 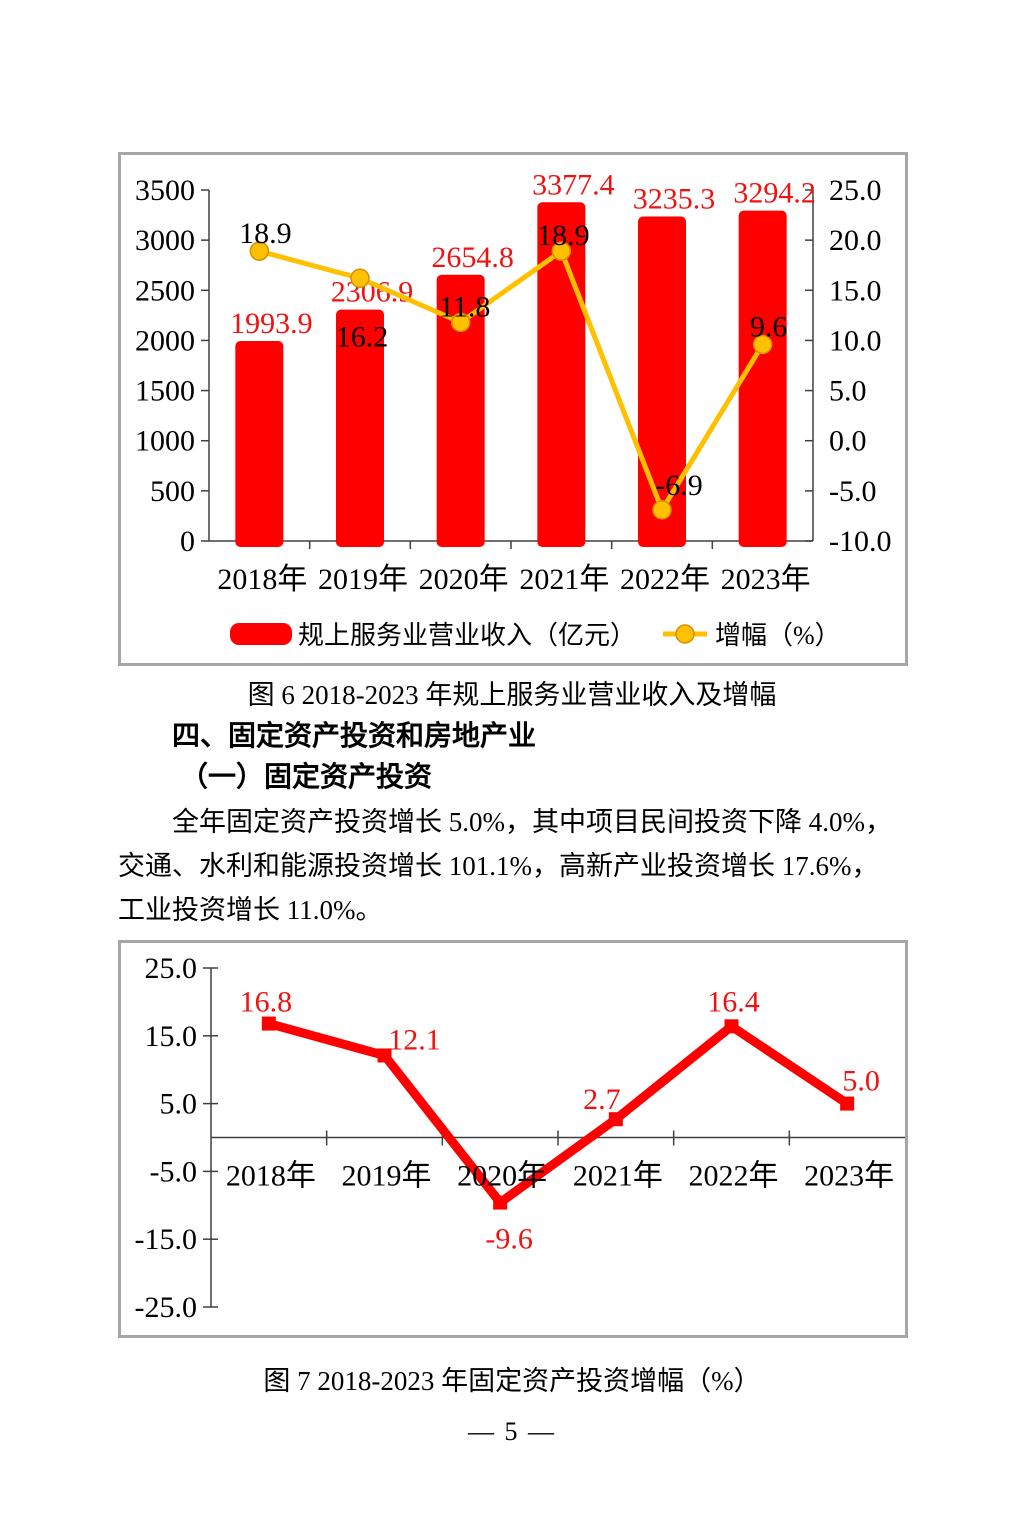 What do you see at coordinates (271, 323) in the screenshot?
I see `bar-value-label: 1993.9` at bounding box center [271, 323].